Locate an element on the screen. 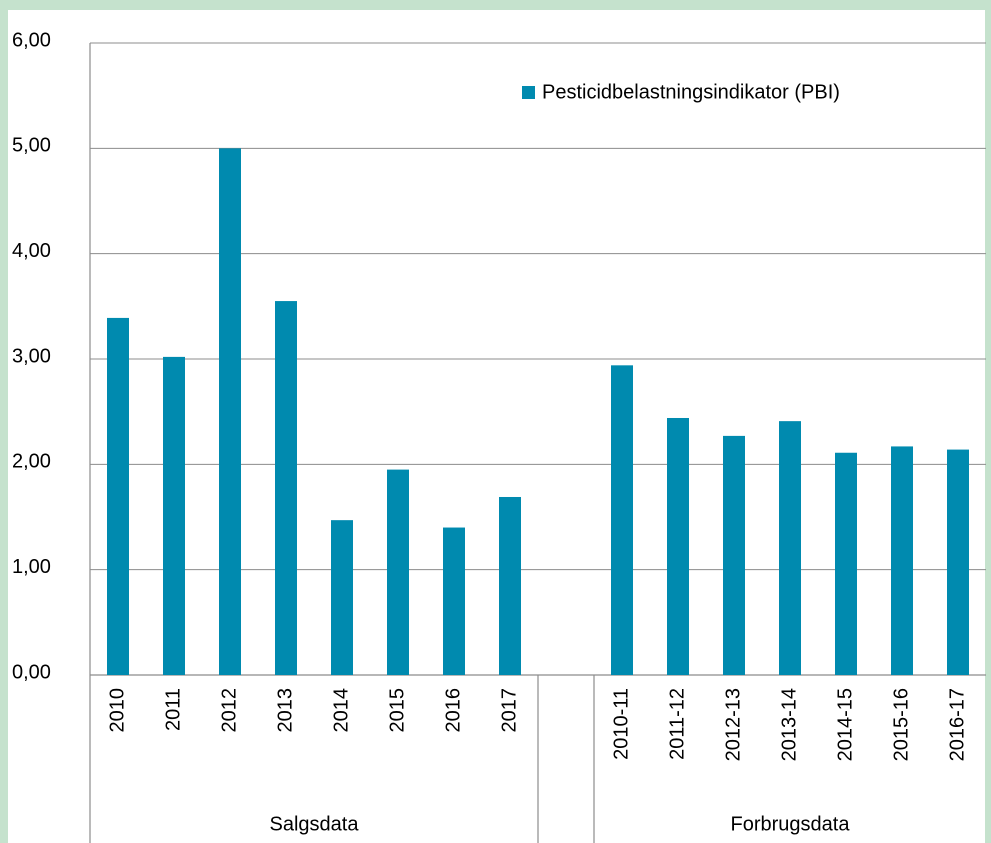 The image size is (991, 843). x-tick-label: 2013-14 is located at coordinates (789, 724).